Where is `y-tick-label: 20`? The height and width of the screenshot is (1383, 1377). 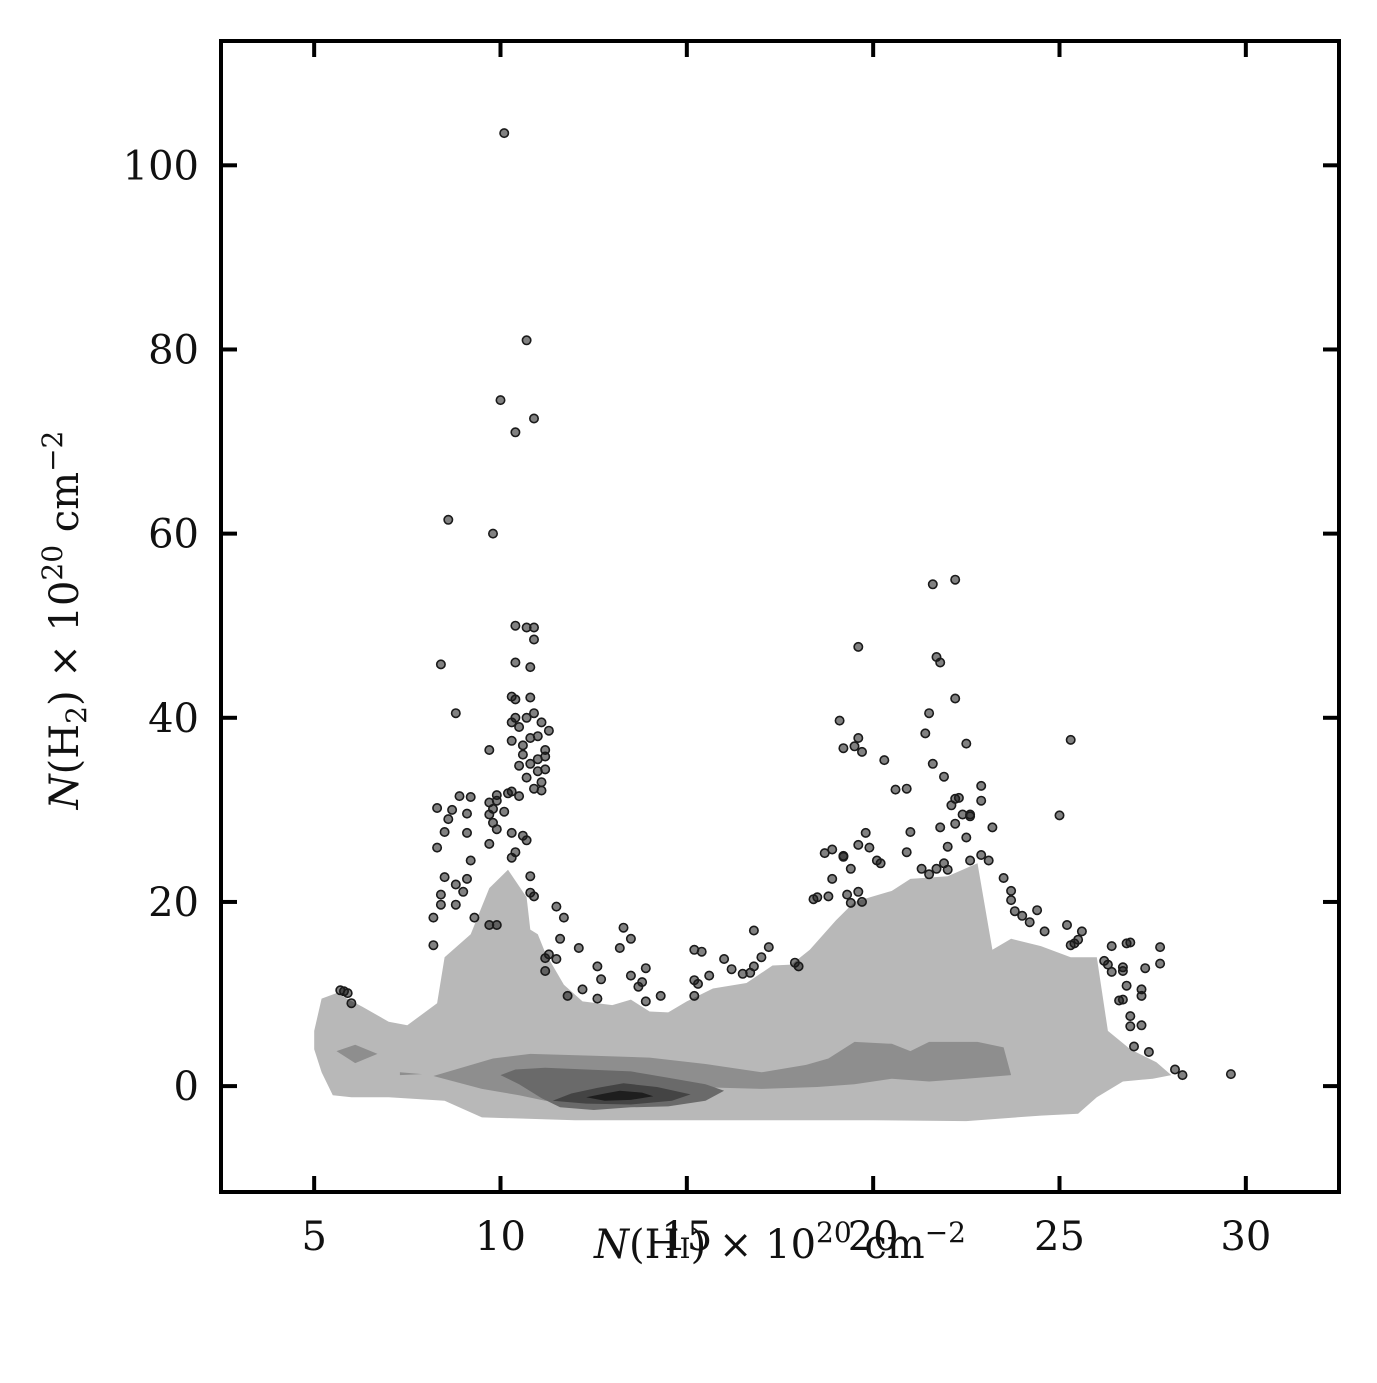 y-tick-label: 20 is located at coordinates (173, 903).